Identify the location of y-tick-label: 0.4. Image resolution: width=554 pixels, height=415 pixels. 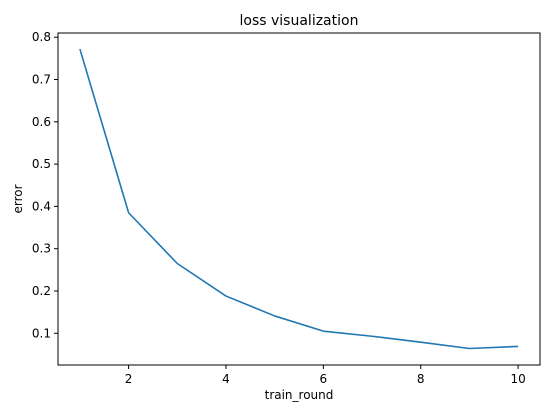
(41, 206).